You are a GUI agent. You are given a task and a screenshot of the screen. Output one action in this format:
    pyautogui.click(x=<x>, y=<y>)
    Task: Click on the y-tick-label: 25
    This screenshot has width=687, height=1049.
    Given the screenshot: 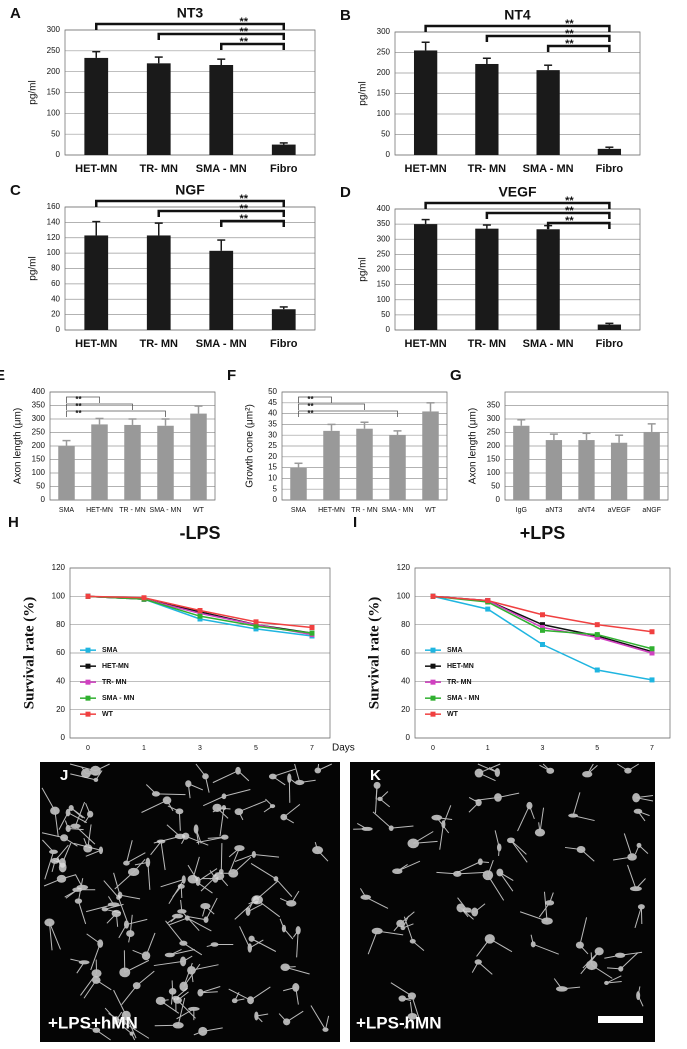 What is the action you would take?
    pyautogui.click(x=272, y=445)
    